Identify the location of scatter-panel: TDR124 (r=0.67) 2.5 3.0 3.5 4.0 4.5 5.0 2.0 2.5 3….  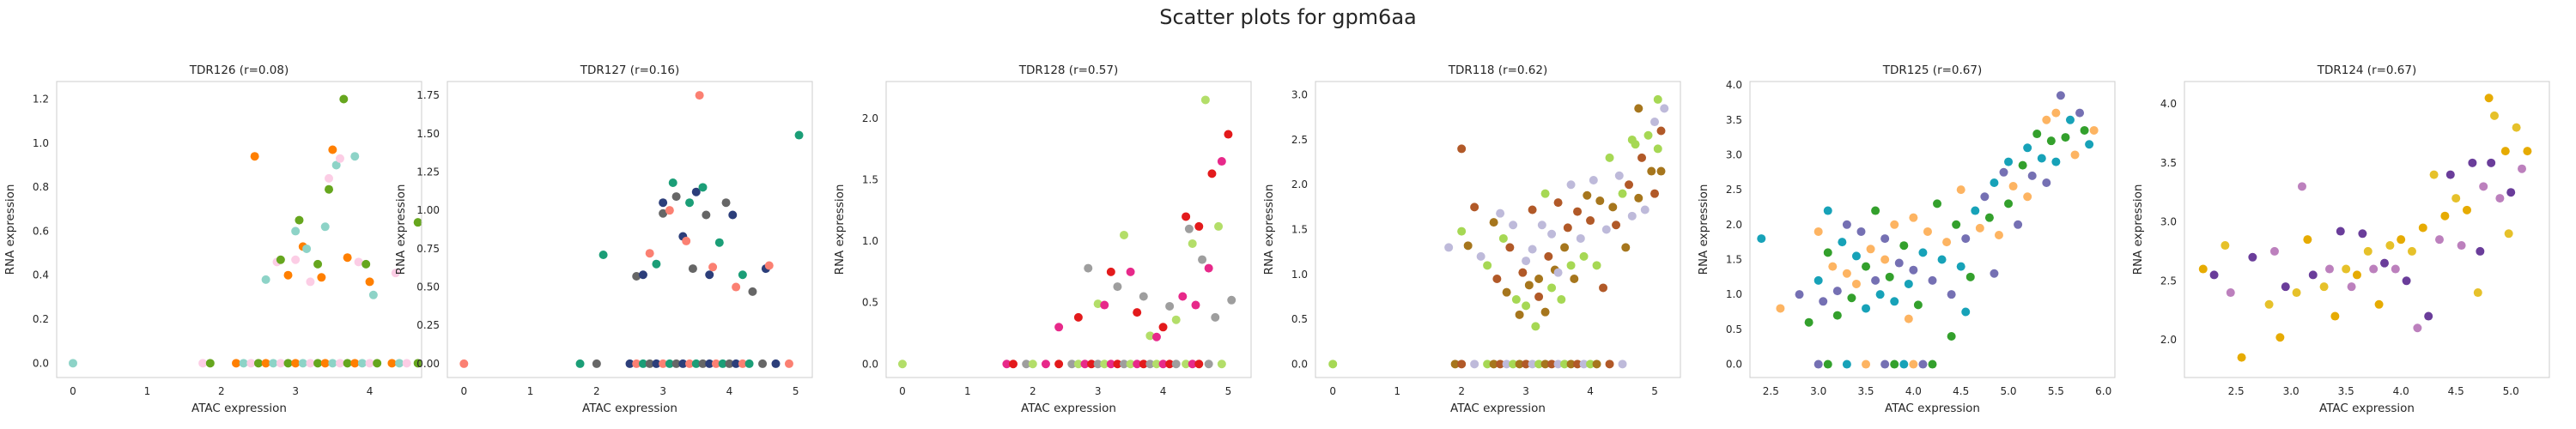
(2340, 239).